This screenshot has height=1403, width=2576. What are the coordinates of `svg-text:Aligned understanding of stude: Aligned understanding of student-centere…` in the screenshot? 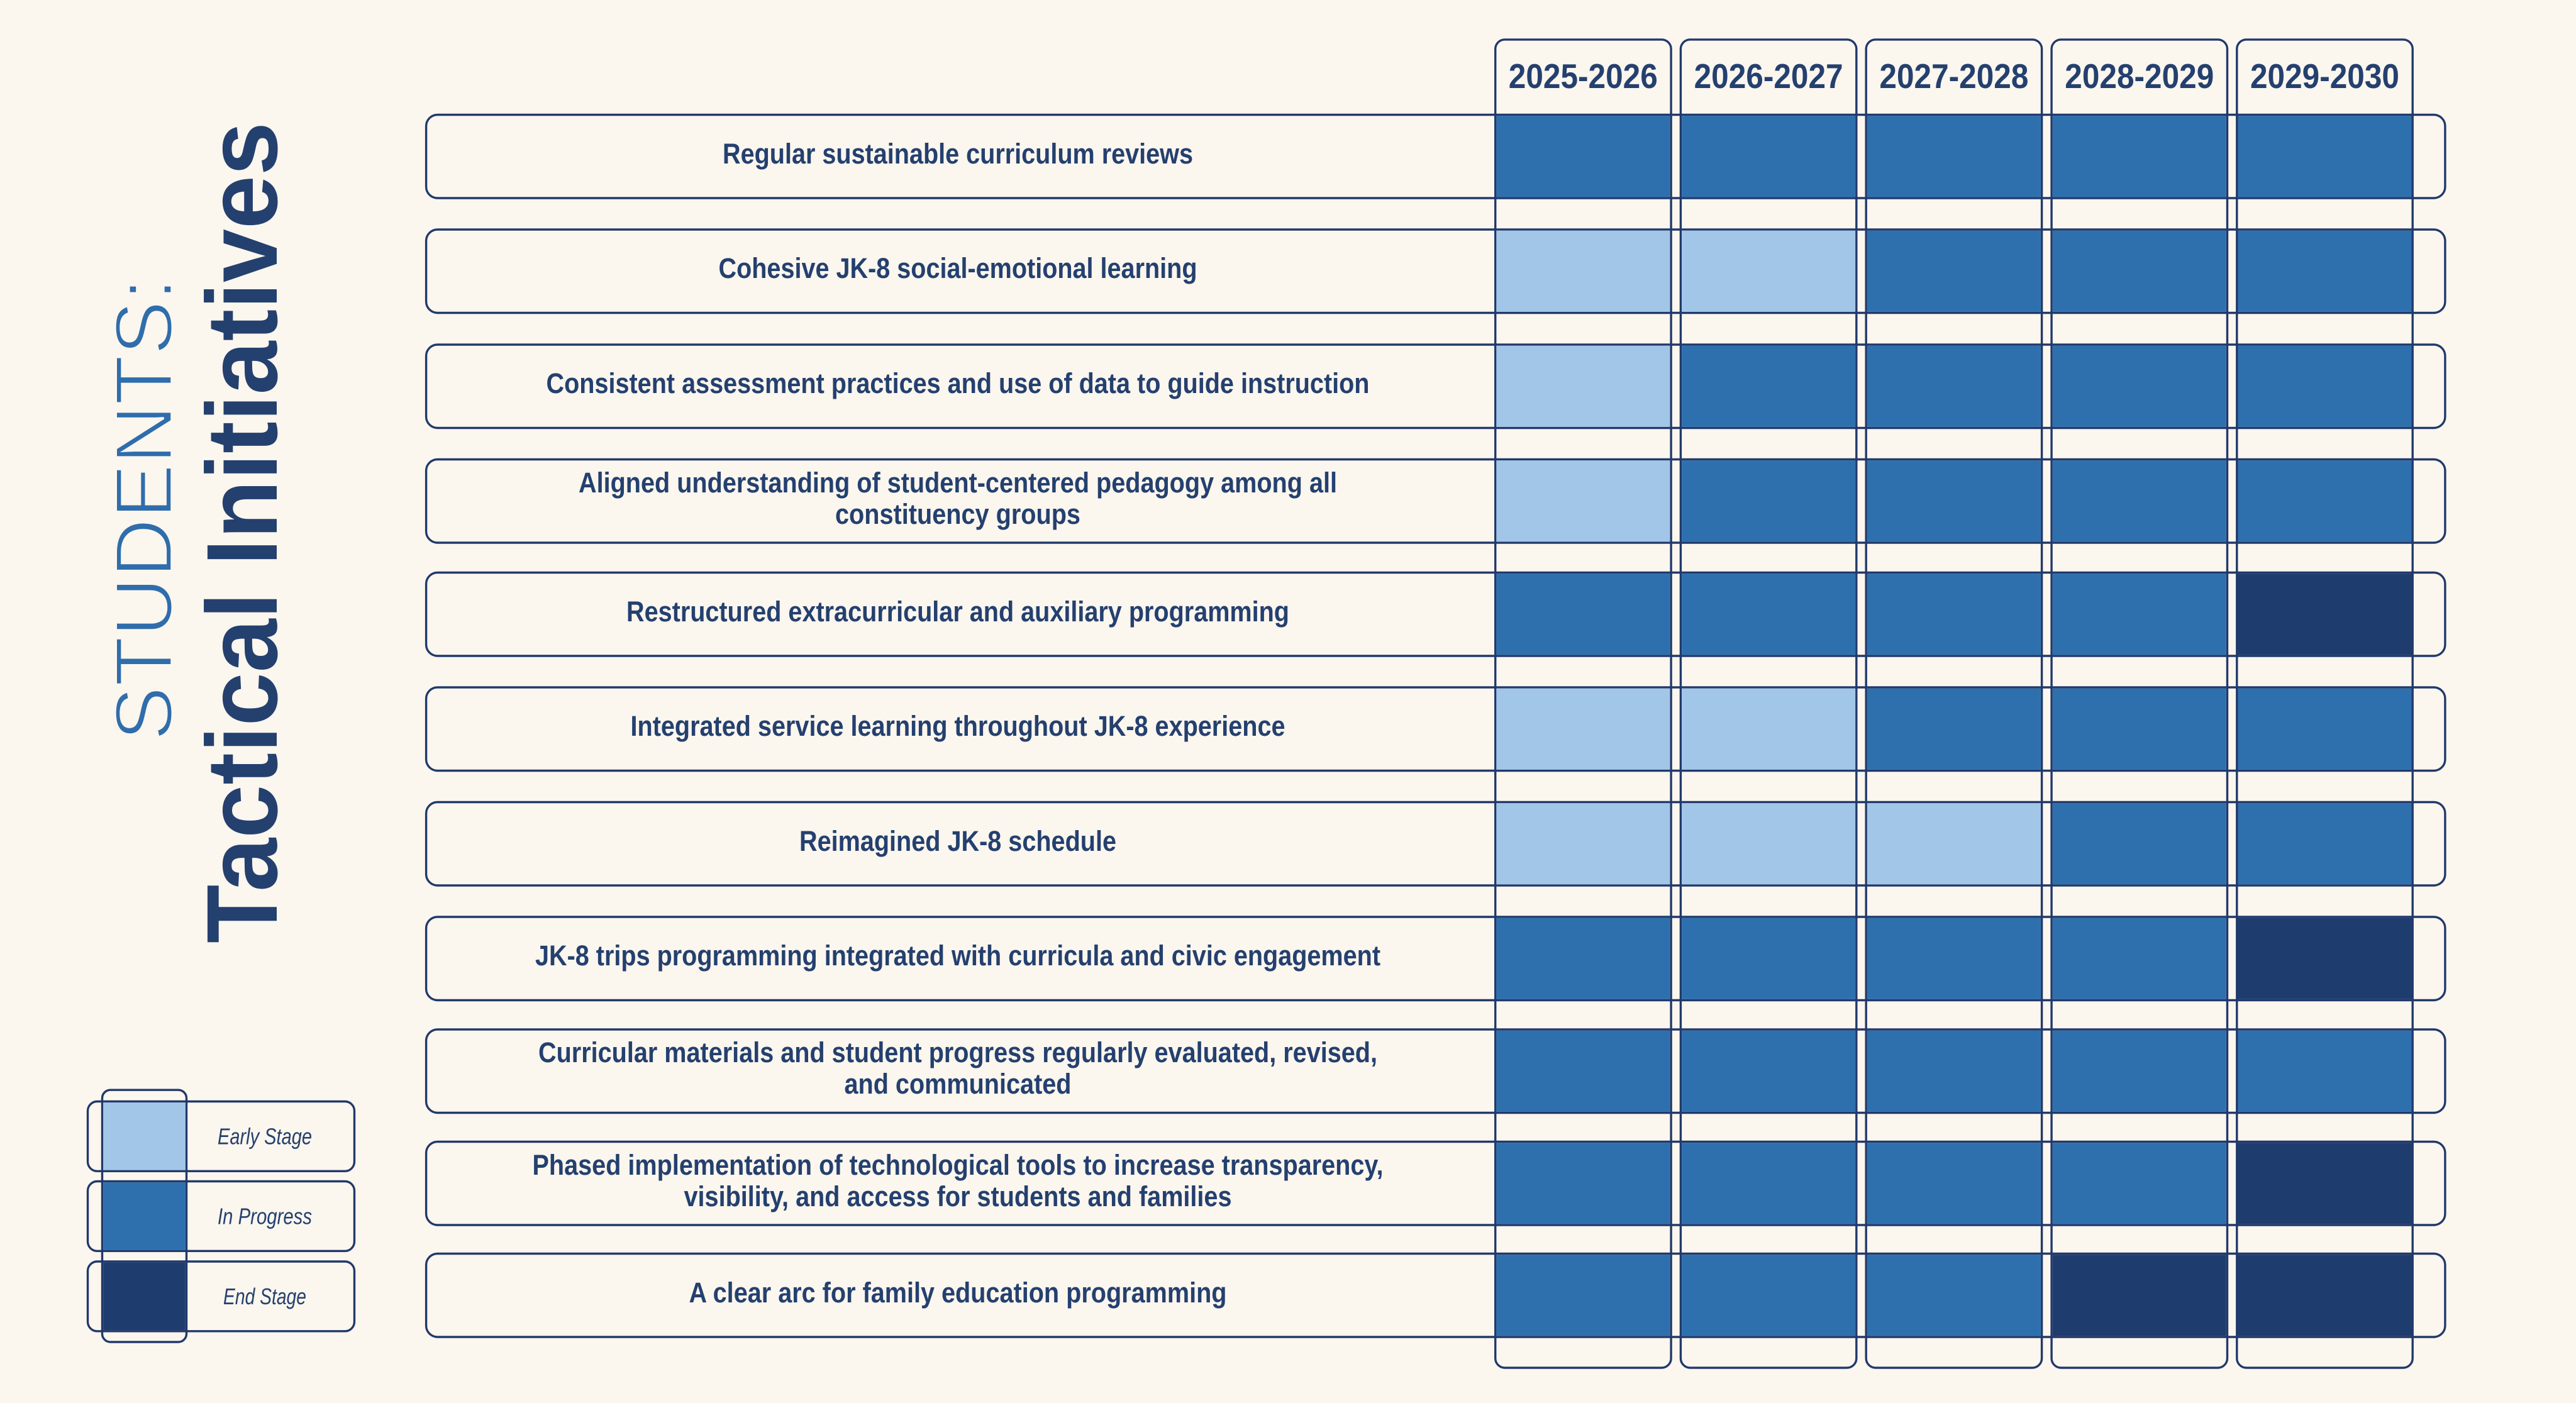 It's located at (958, 483).